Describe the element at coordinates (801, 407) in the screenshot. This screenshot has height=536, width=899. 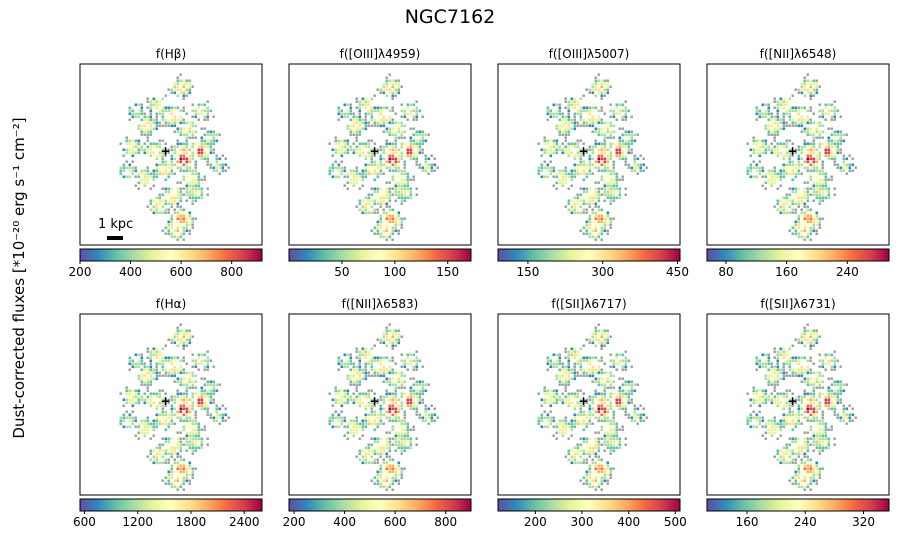
I see `emission-map` at that location.